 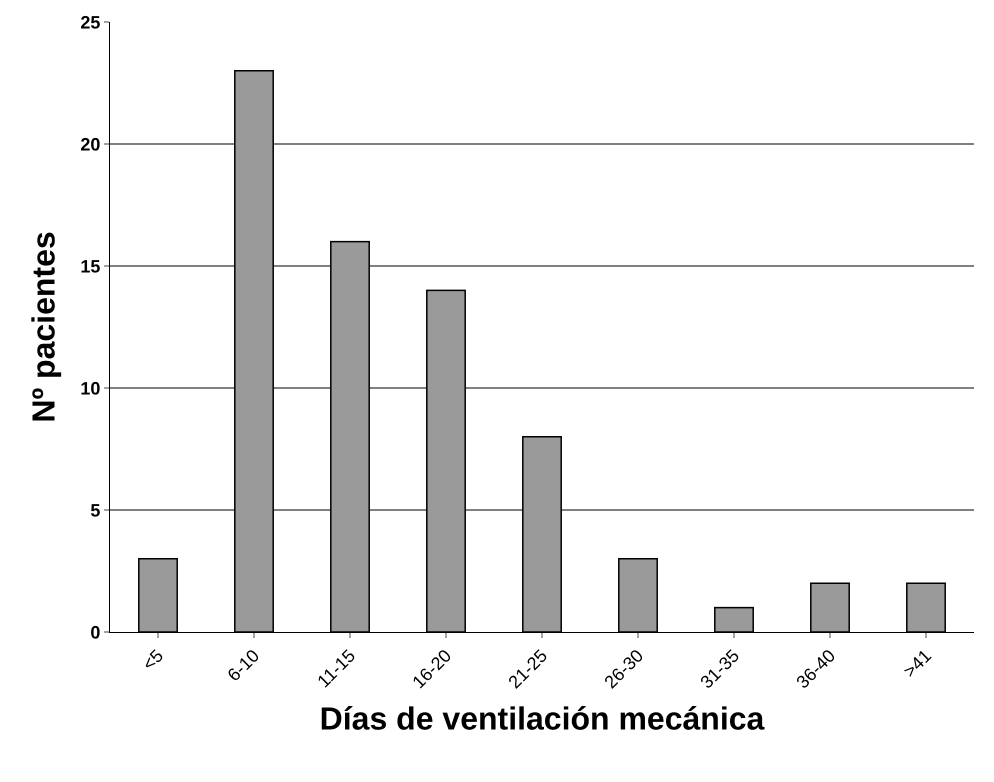 What do you see at coordinates (917, 664) in the screenshot?
I see `x-tick-label: >41` at bounding box center [917, 664].